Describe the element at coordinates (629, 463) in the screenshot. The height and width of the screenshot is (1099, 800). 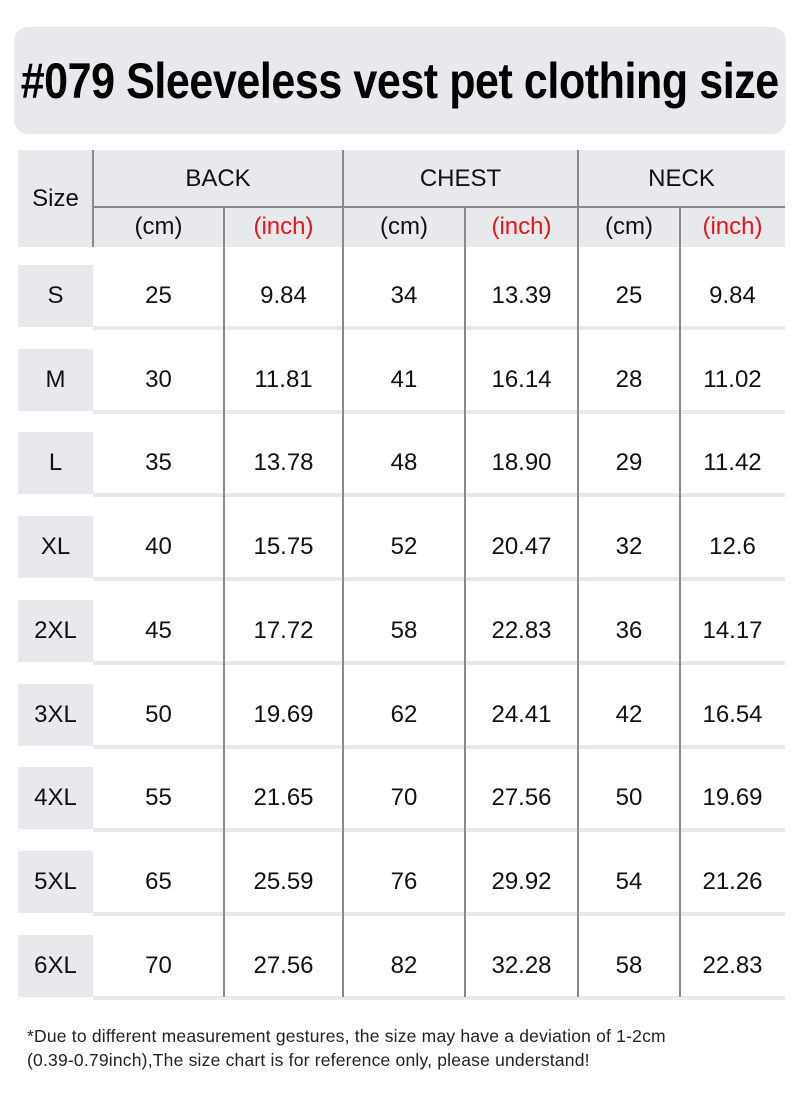
I see `table-cell: 29` at that location.